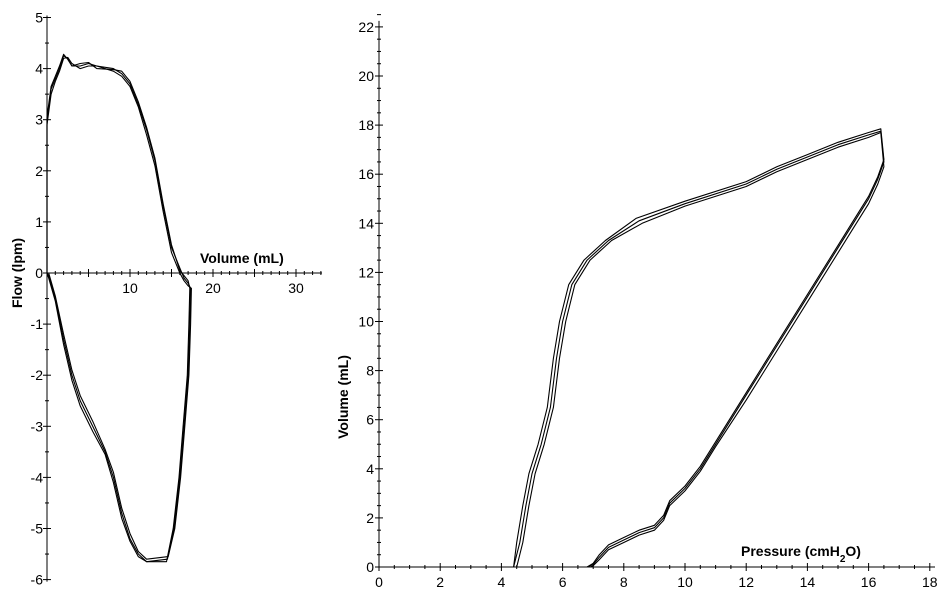 Image resolution: width=937 pixels, height=590 pixels. I want to click on pressure-volume-x-tick-label: 18, so click(929, 582).